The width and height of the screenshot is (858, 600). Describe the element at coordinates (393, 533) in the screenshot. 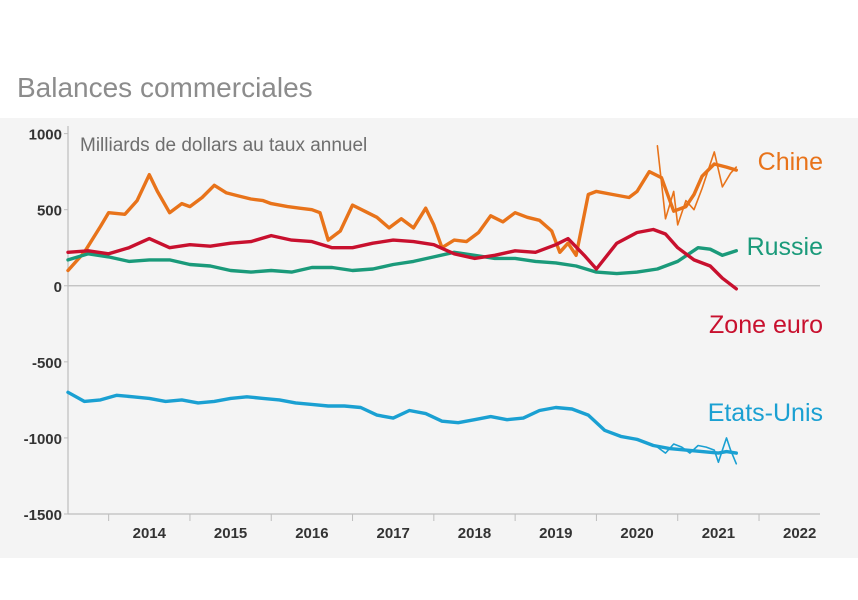

I see `x-tick-label: 2017` at that location.